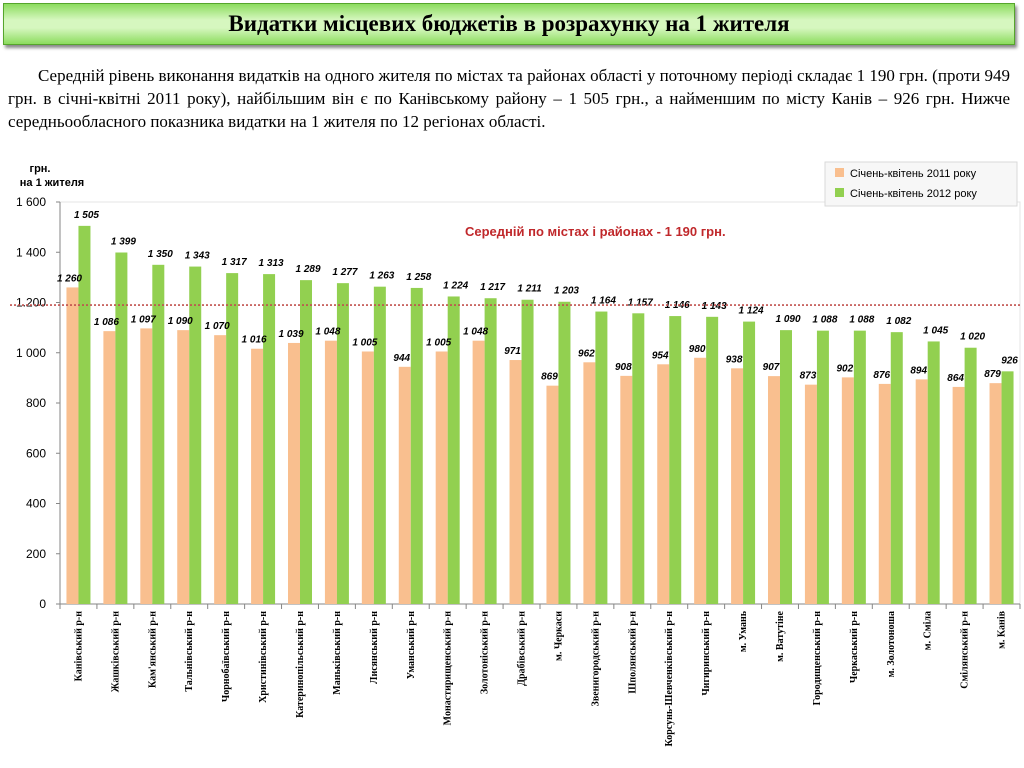  Describe the element at coordinates (918, 370) in the screenshot. I see `bar-label-2011: 894` at that location.